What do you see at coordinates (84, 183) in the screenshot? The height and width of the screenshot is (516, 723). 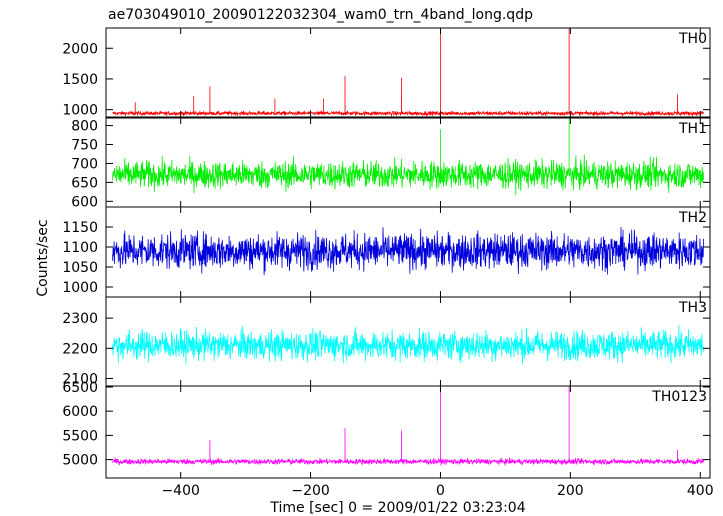 I see `y-tick-label: 650` at bounding box center [84, 183].